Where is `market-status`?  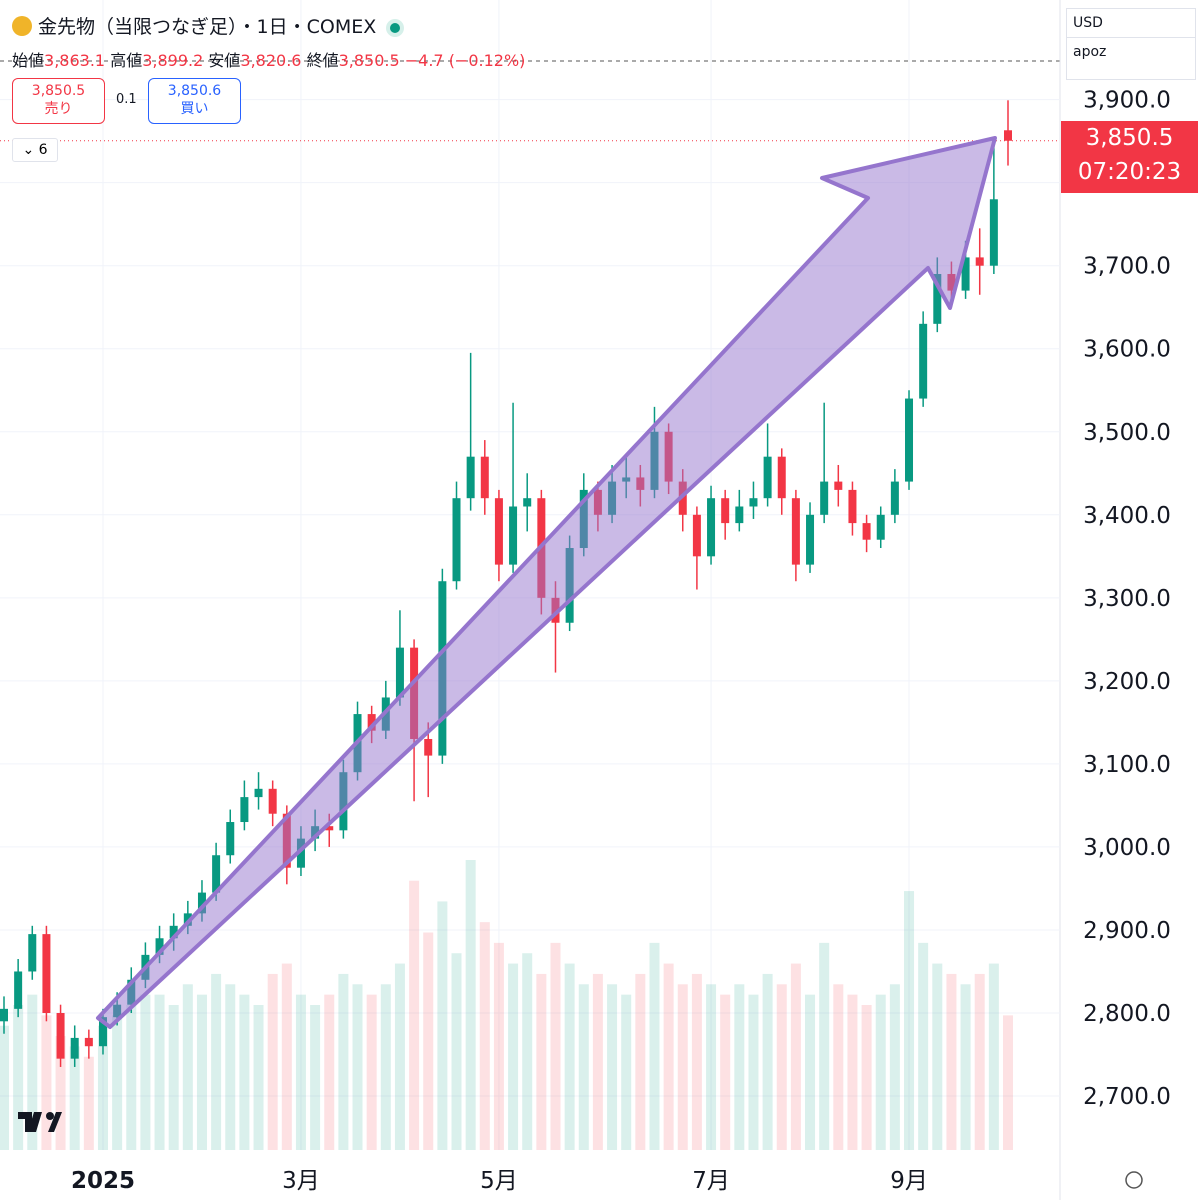
market-status is located at coordinates (395, 28).